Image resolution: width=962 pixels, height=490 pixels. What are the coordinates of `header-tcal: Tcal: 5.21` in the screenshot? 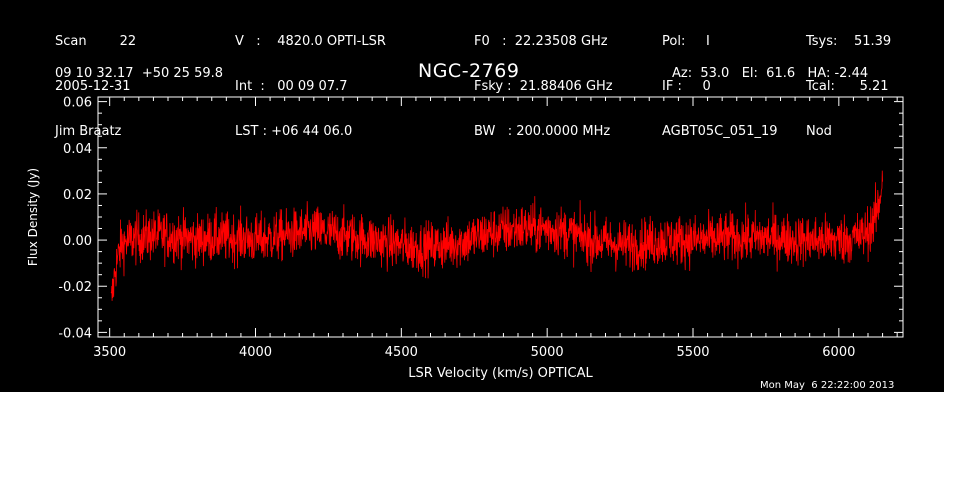 It's located at (847, 86).